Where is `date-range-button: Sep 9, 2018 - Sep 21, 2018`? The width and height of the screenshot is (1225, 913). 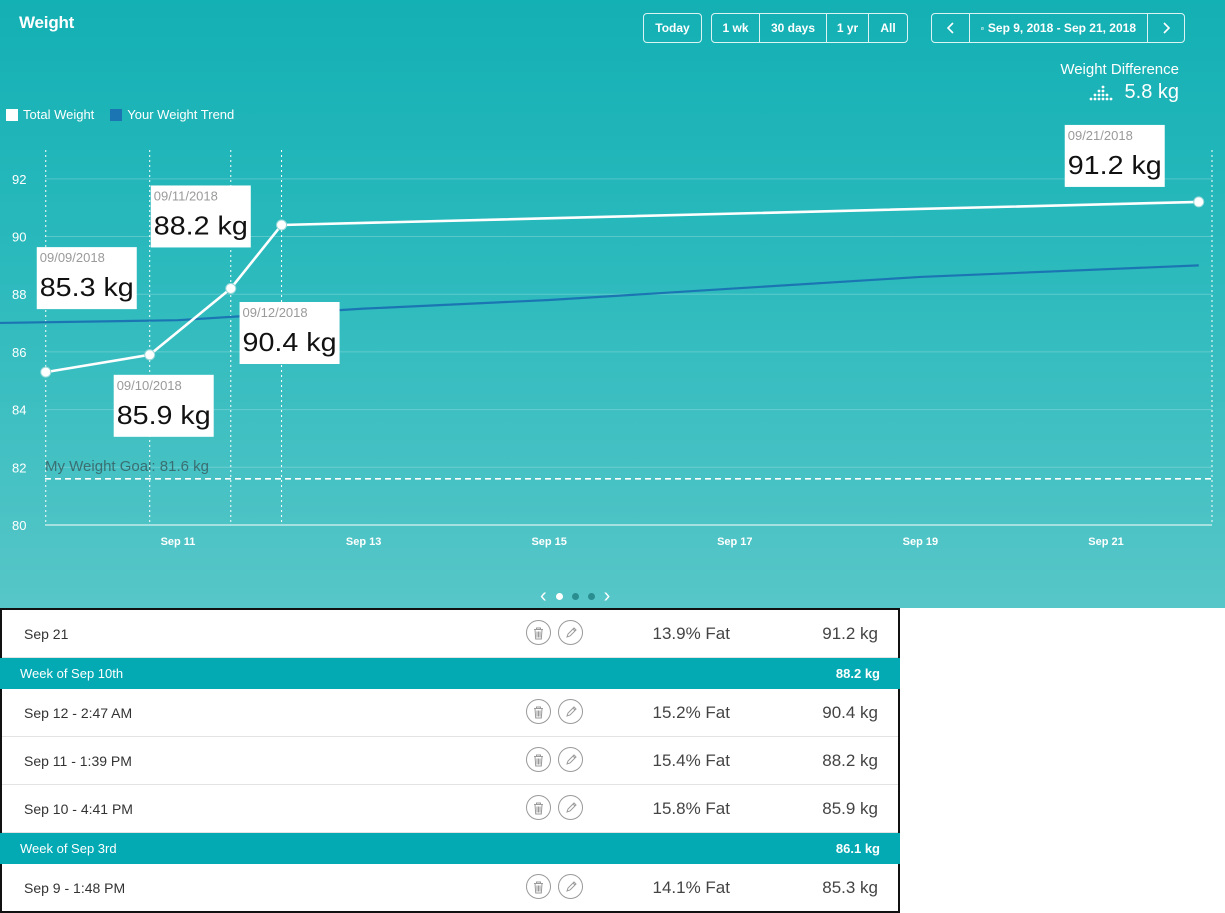 date-range-button: Sep 9, 2018 - Sep 21, 2018 is located at coordinates (1059, 28).